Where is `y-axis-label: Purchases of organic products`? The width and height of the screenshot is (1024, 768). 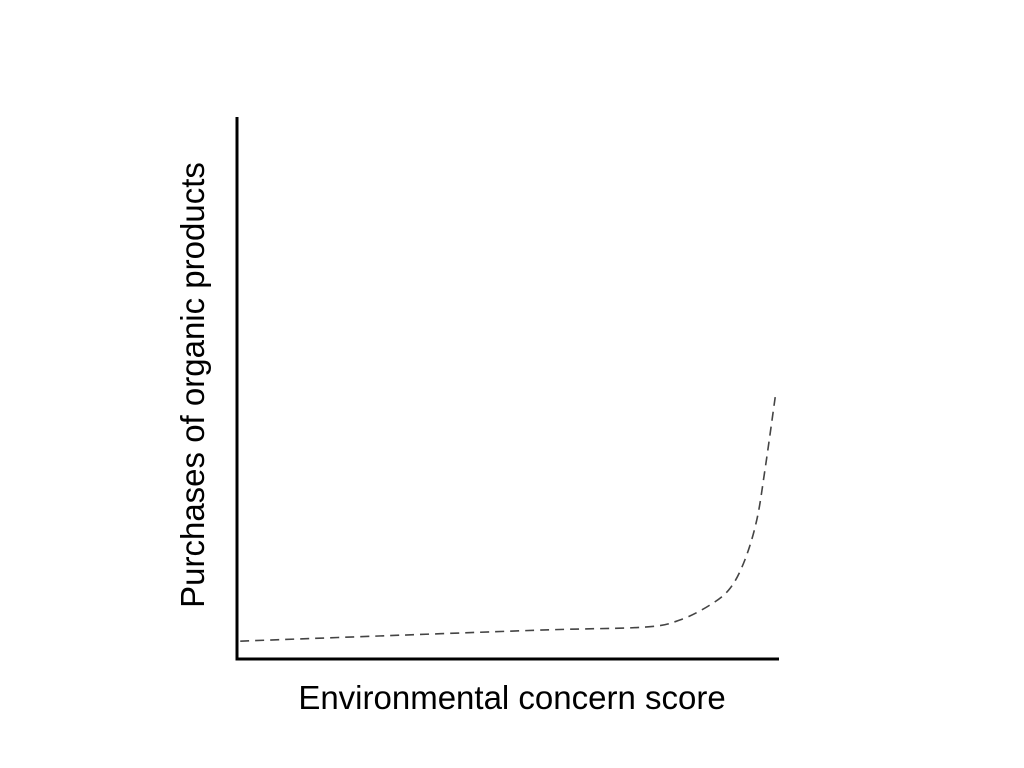 y-axis-label: Purchases of organic products is located at coordinates (192, 385).